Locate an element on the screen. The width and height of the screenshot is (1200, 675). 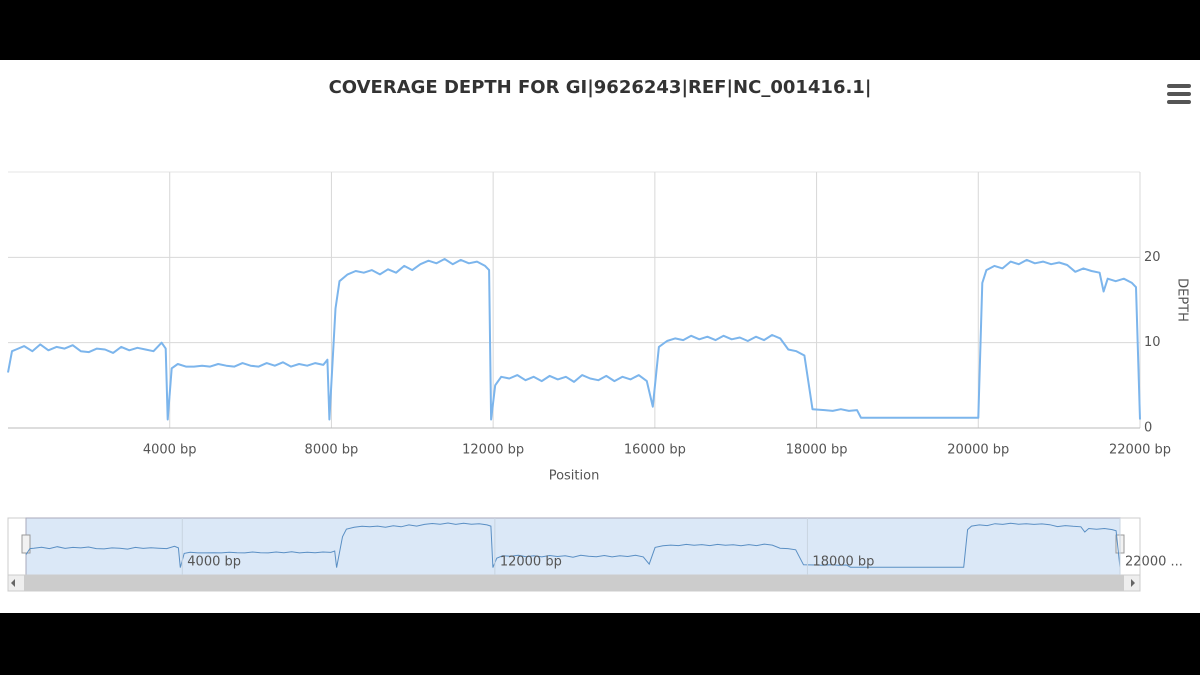
menu-button is located at coordinates (1179, 94).